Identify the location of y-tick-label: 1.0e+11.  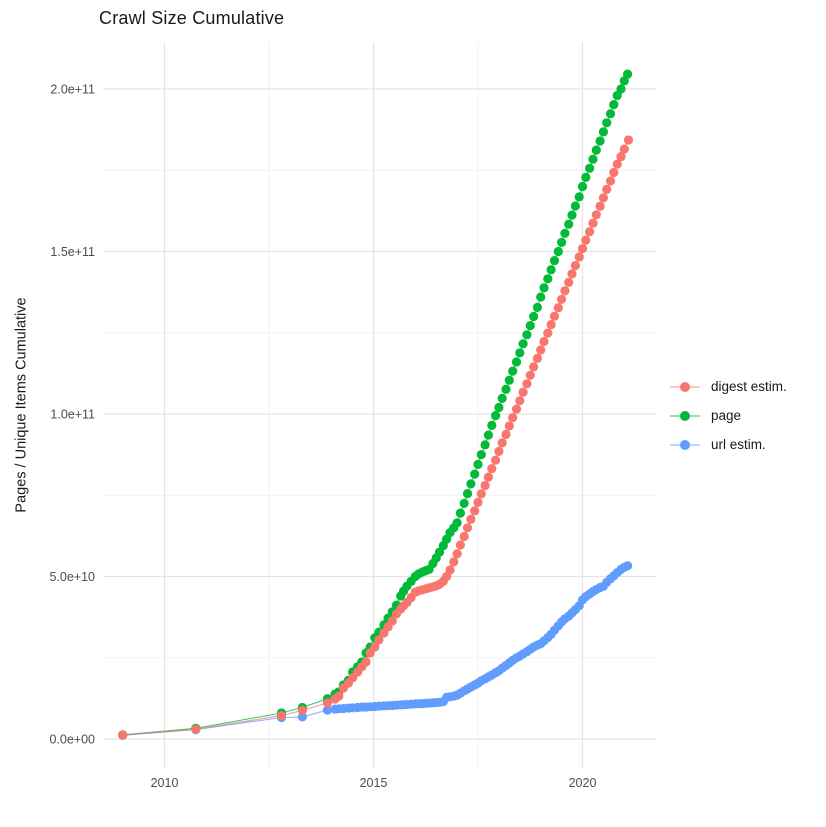
(72, 414).